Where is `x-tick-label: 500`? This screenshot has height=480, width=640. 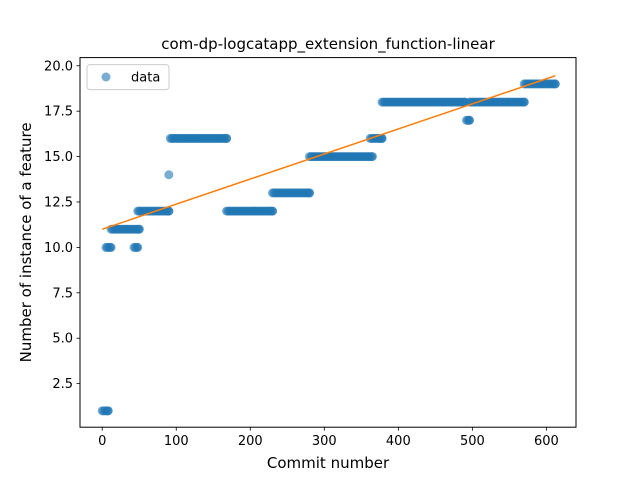 x-tick-label: 500 is located at coordinates (472, 441).